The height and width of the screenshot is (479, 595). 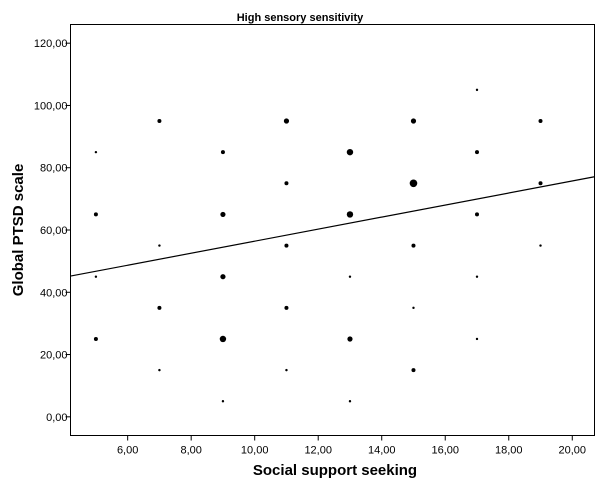 I want to click on y-tick-label: 100,00, so click(x=51, y=106).